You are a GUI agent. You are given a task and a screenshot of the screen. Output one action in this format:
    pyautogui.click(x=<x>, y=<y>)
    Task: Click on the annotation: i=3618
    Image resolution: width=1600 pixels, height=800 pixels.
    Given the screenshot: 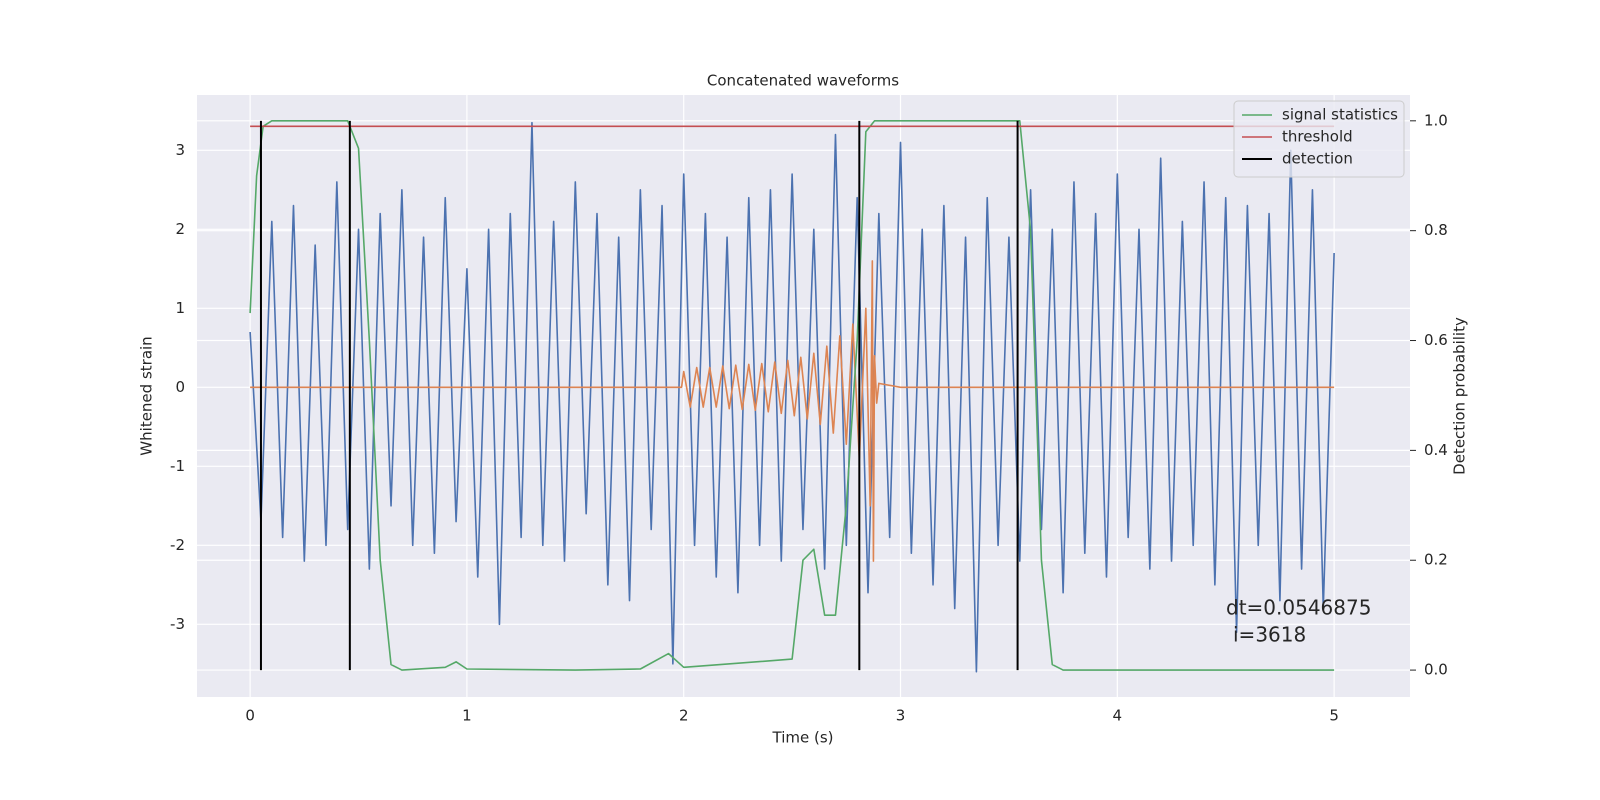 What is the action you would take?
    pyautogui.click(x=1269, y=635)
    